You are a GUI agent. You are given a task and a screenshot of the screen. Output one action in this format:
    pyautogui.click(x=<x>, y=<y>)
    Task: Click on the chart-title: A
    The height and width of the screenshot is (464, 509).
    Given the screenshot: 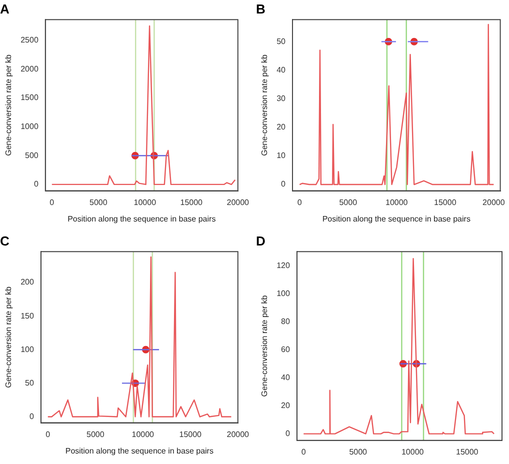 What is the action you would take?
    pyautogui.click(x=5, y=8)
    